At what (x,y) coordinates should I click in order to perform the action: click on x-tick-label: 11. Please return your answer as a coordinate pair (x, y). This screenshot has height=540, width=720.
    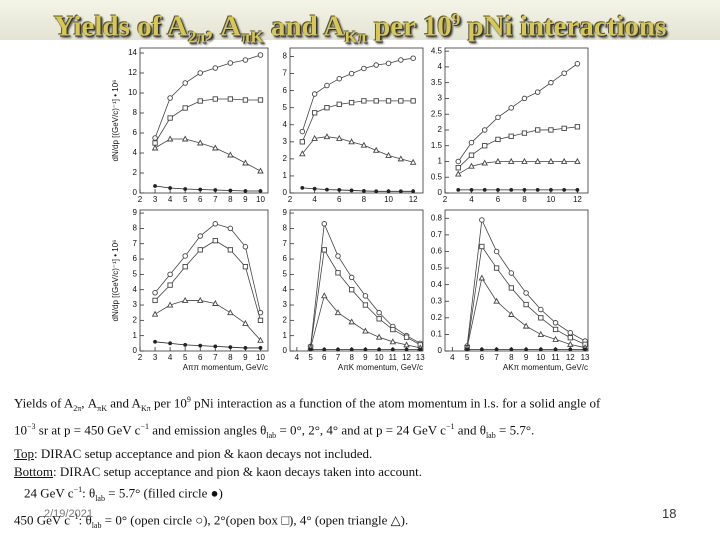
    Looking at the image, I should click on (393, 357).